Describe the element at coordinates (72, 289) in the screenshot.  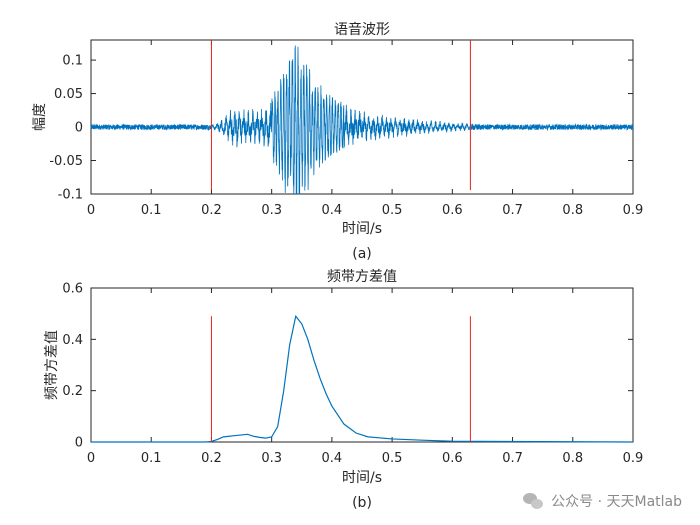
I see `y-tick-label: 0.6` at that location.